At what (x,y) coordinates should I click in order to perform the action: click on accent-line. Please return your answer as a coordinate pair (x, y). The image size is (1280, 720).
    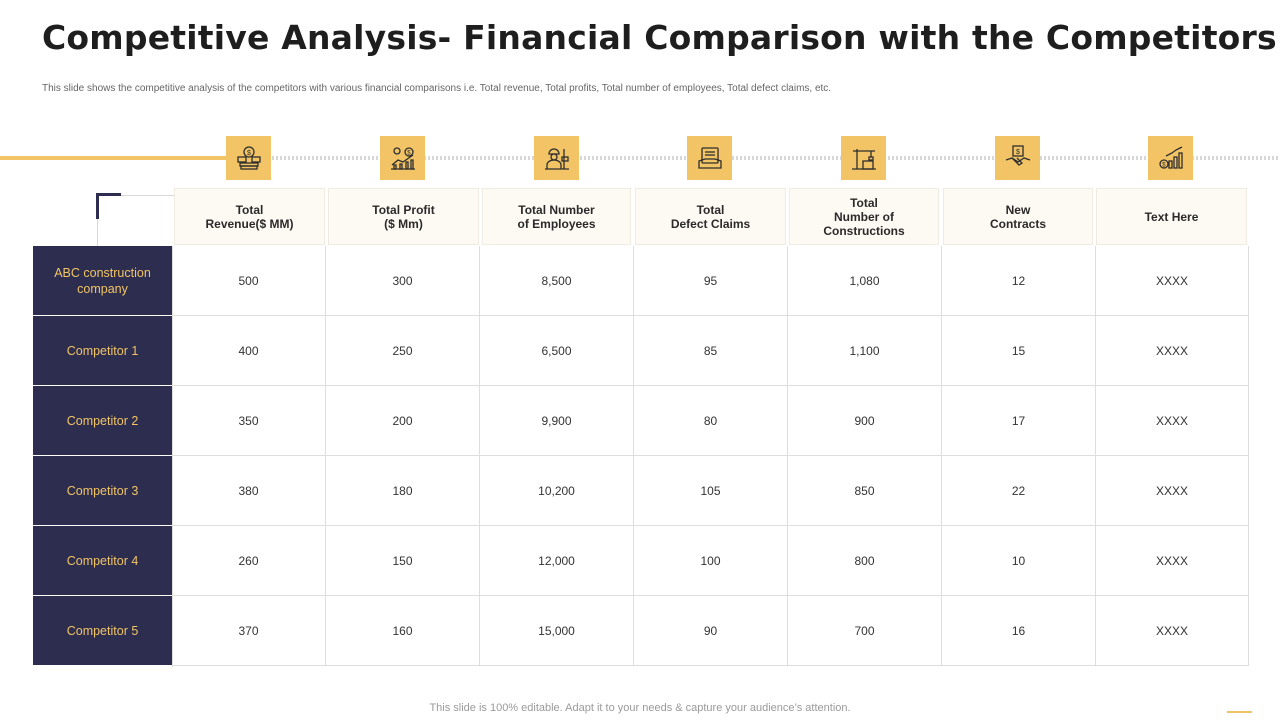
    Looking at the image, I should click on (116, 158).